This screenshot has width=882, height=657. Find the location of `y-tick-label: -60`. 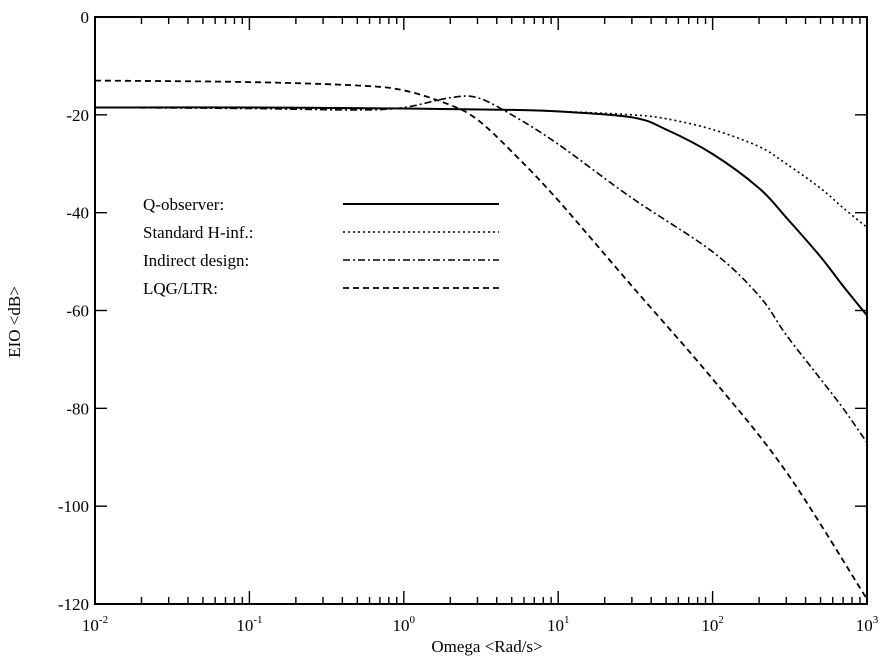

y-tick-label: -60 is located at coordinates (77, 311).